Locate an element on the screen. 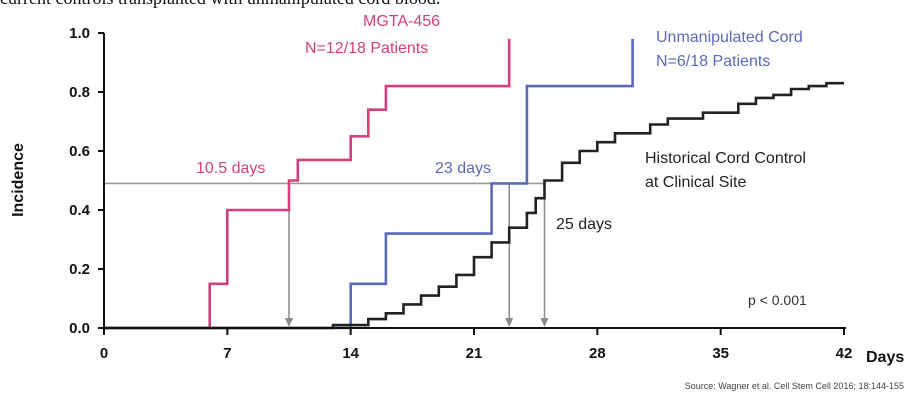  x-tick-label: 14 is located at coordinates (350, 353).